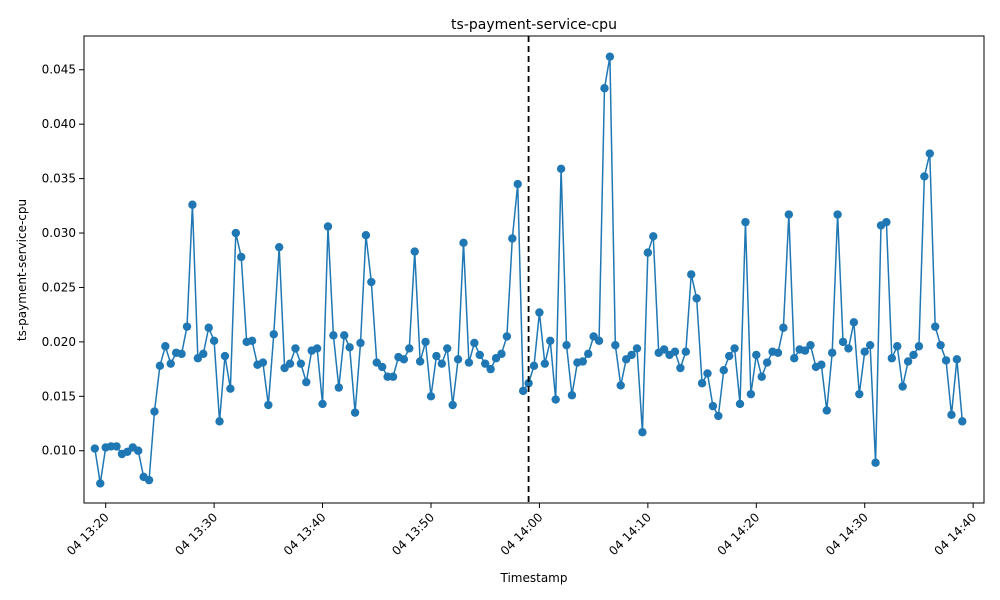  What do you see at coordinates (522, 534) in the screenshot?
I see `x-tick-label: 04 14:00` at bounding box center [522, 534].